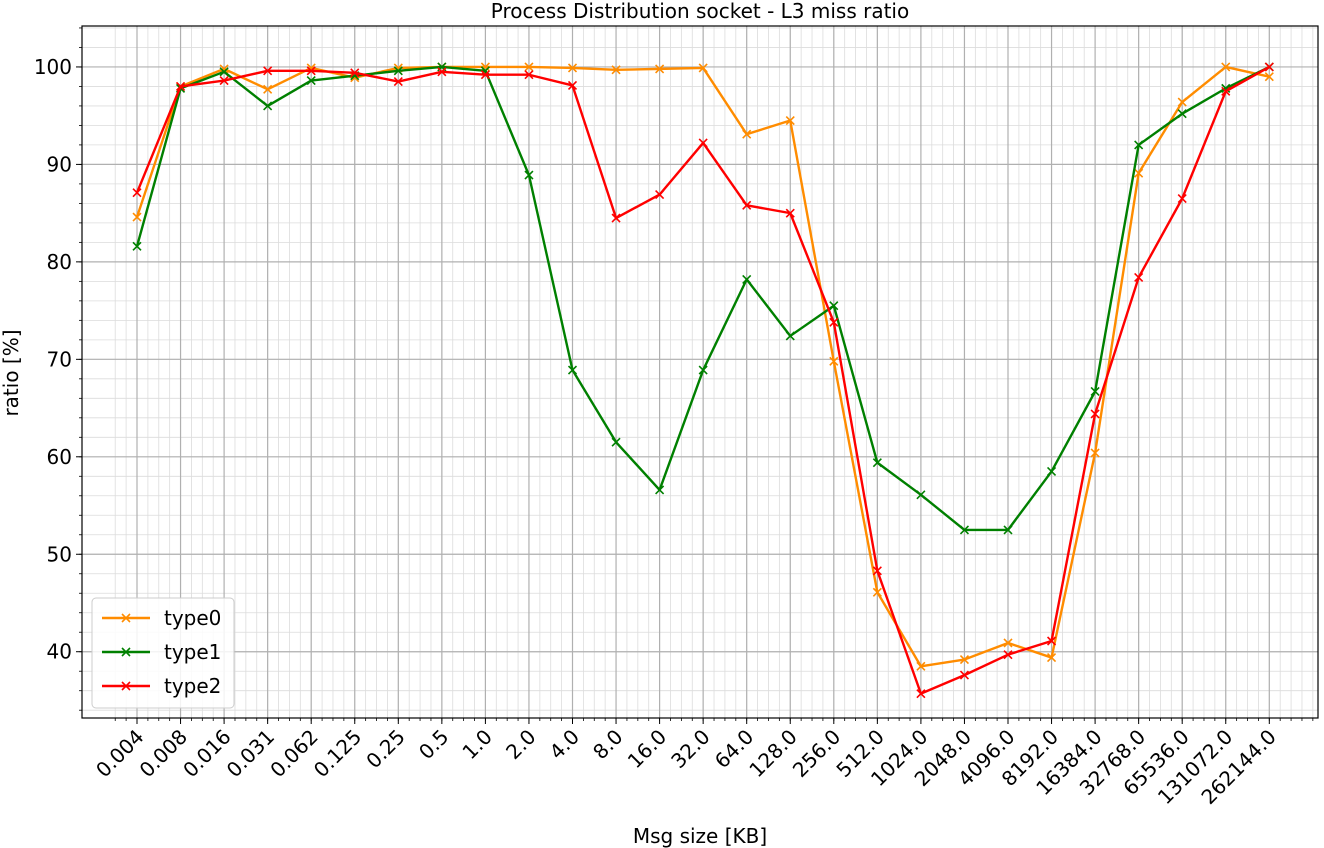  Describe the element at coordinates (337, 753) in the screenshot. I see `x-tick-label: 0.125` at that location.